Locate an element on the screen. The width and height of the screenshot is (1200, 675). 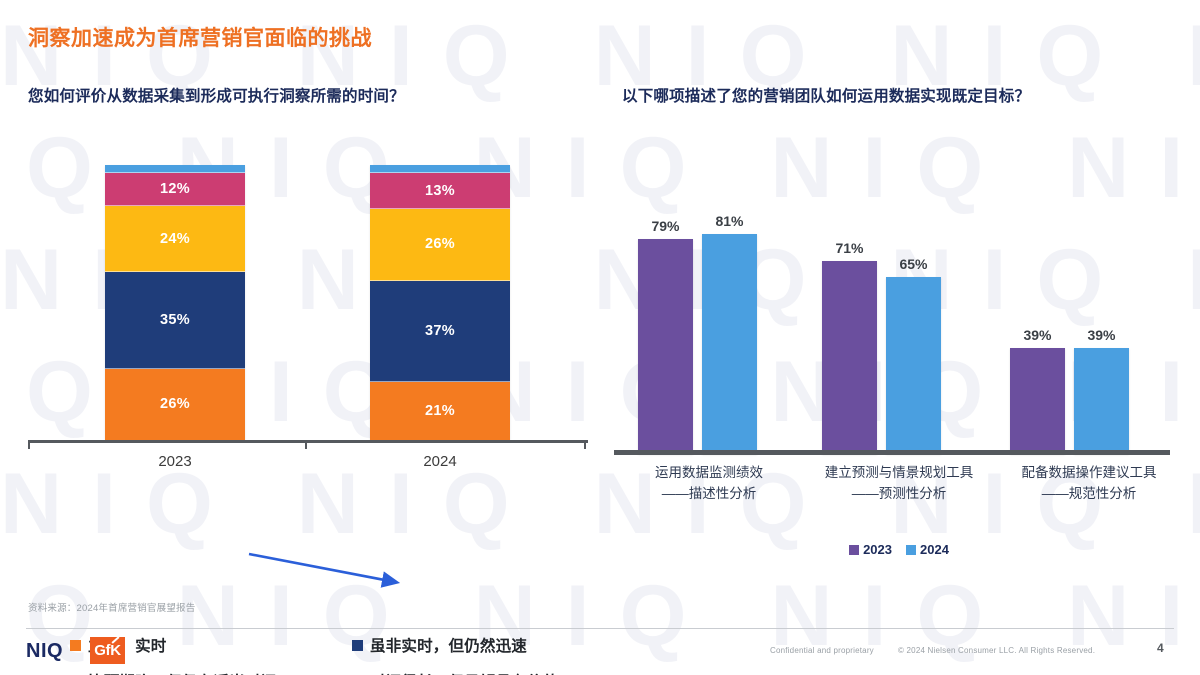
x-axis-label-2024: 2024 is located at coordinates (440, 461).